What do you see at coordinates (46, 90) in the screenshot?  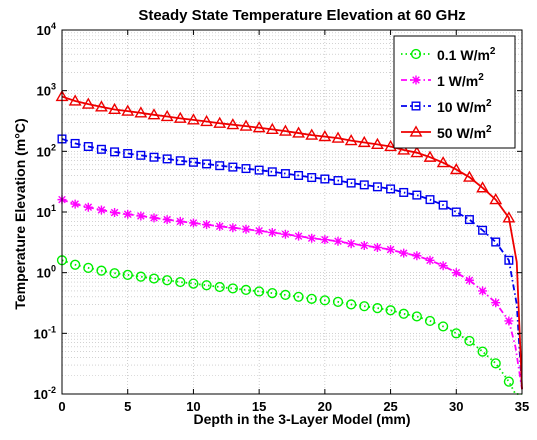 I see `y-tick-label: 10³` at bounding box center [46, 90].